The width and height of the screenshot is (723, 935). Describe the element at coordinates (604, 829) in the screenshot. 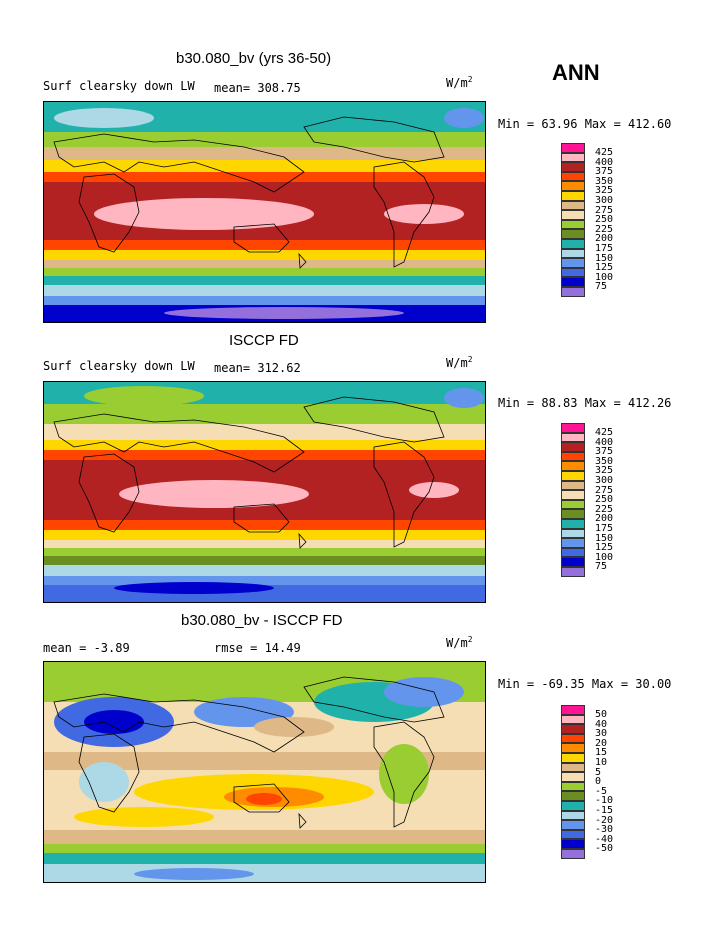

I see `colorbar-label: -30` at that location.